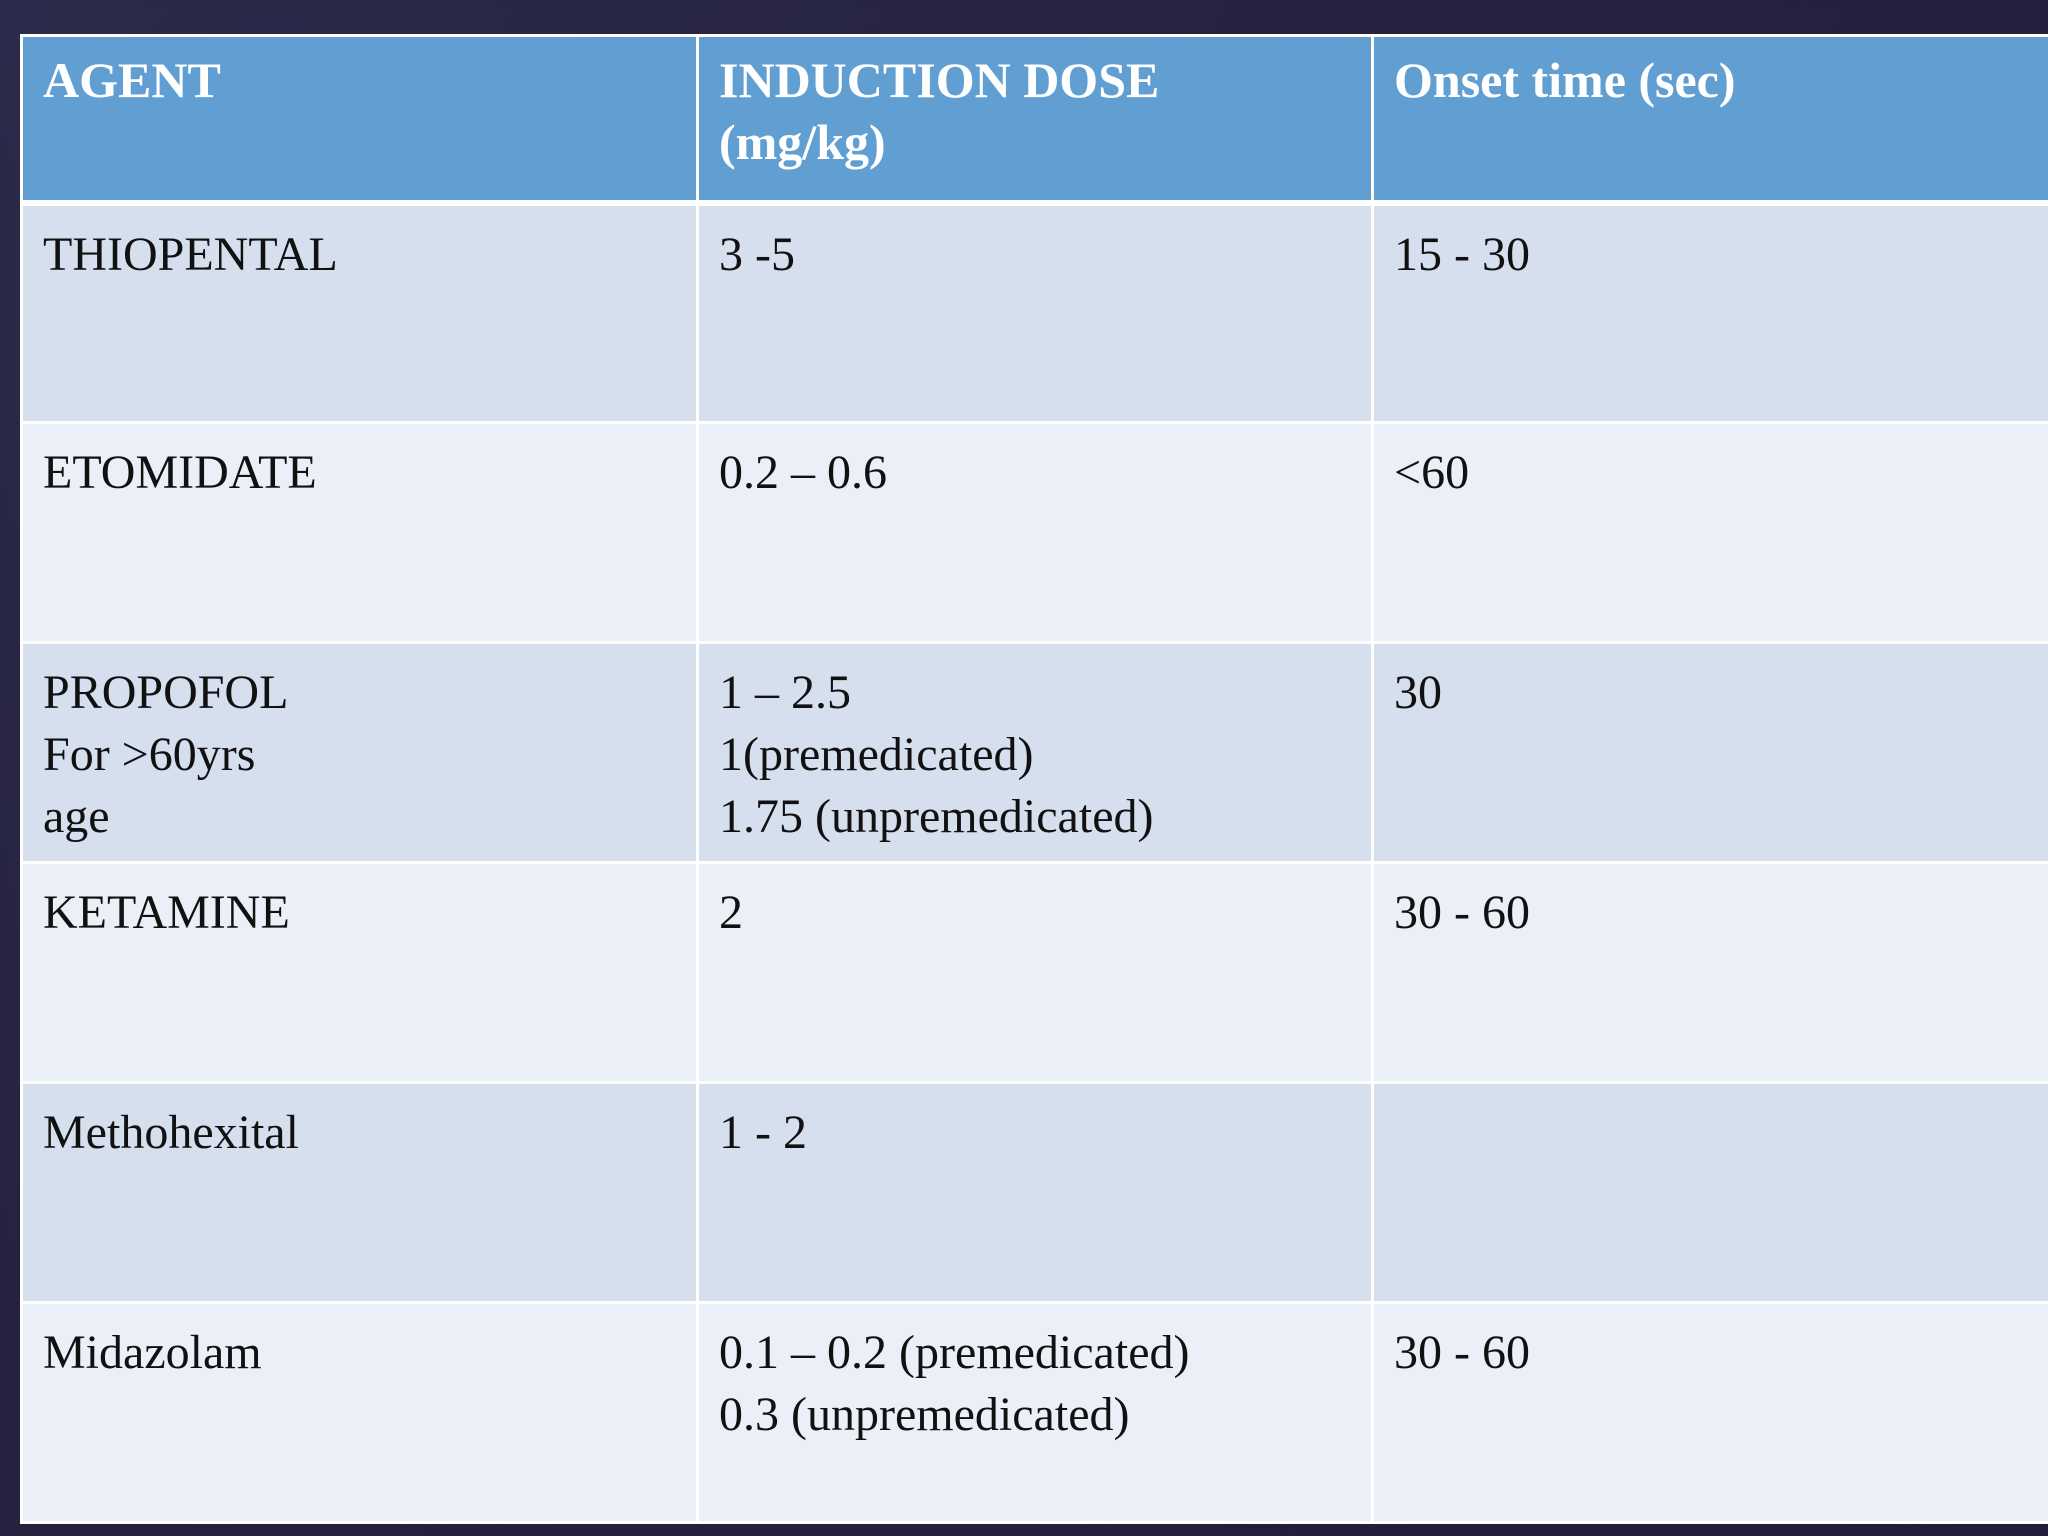 The height and width of the screenshot is (1536, 2048). Describe the element at coordinates (359, 1192) in the screenshot. I see `cell-agent: Methohexital` at that location.